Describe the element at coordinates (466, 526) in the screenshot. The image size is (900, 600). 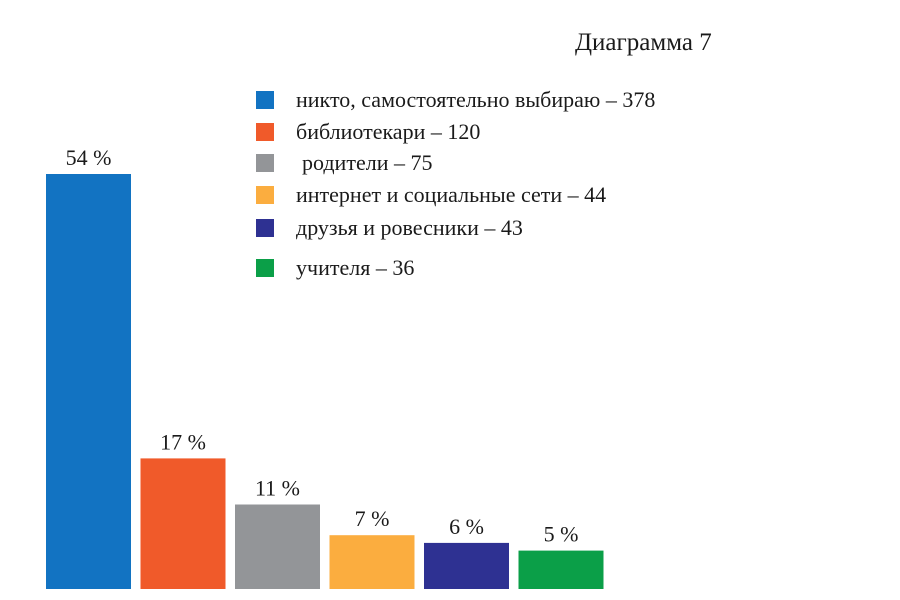
I see `data-label-5: 6 %` at that location.